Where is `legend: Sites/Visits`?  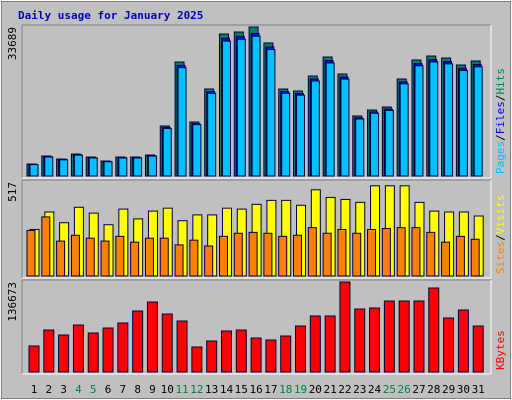 legend: Sites/Visits is located at coordinates (500, 235).